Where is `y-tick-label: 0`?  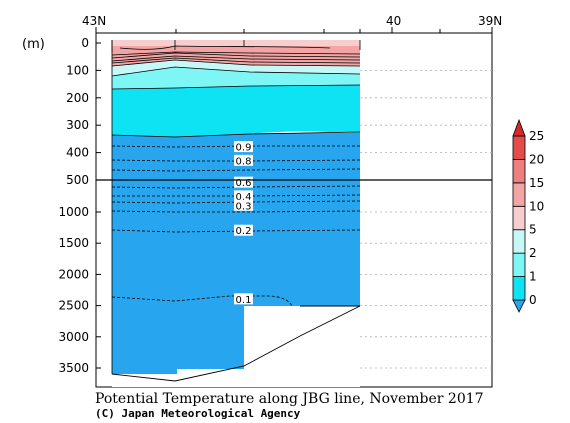
y-tick-label: 0 is located at coordinates (85, 43).